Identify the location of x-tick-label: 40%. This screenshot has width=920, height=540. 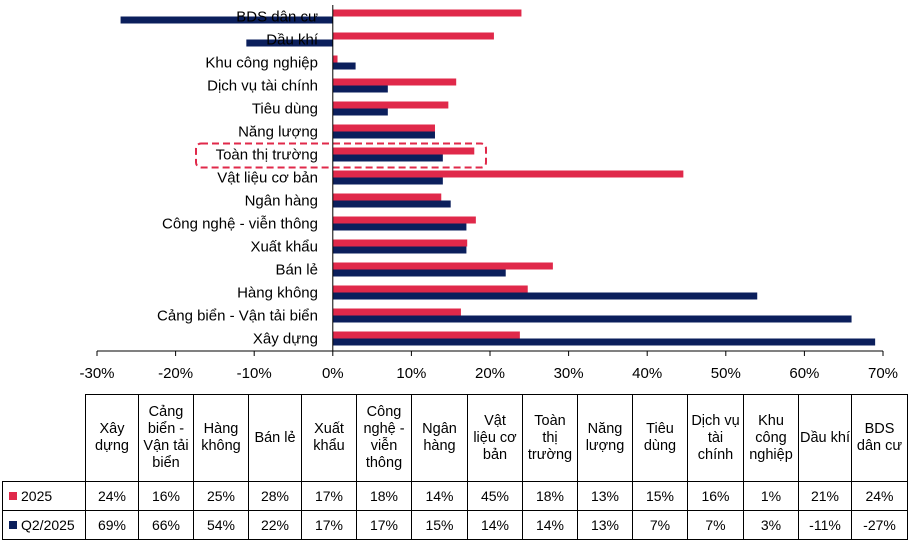
(647, 373).